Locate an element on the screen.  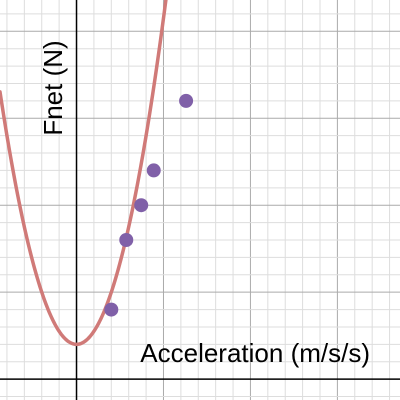
y-axis-label: Fnet (N) is located at coordinates (53, 87).